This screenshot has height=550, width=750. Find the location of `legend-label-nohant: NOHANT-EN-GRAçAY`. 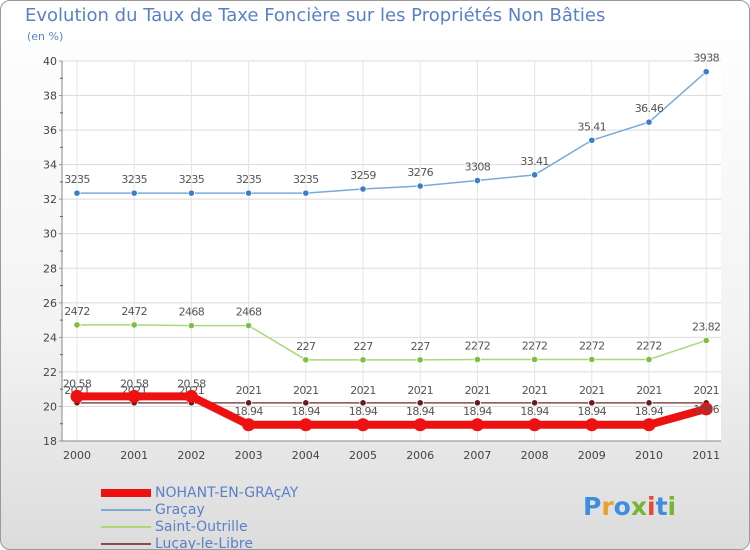

legend-label-nohant: NOHANT-EN-GRAçAY is located at coordinates (227, 493).